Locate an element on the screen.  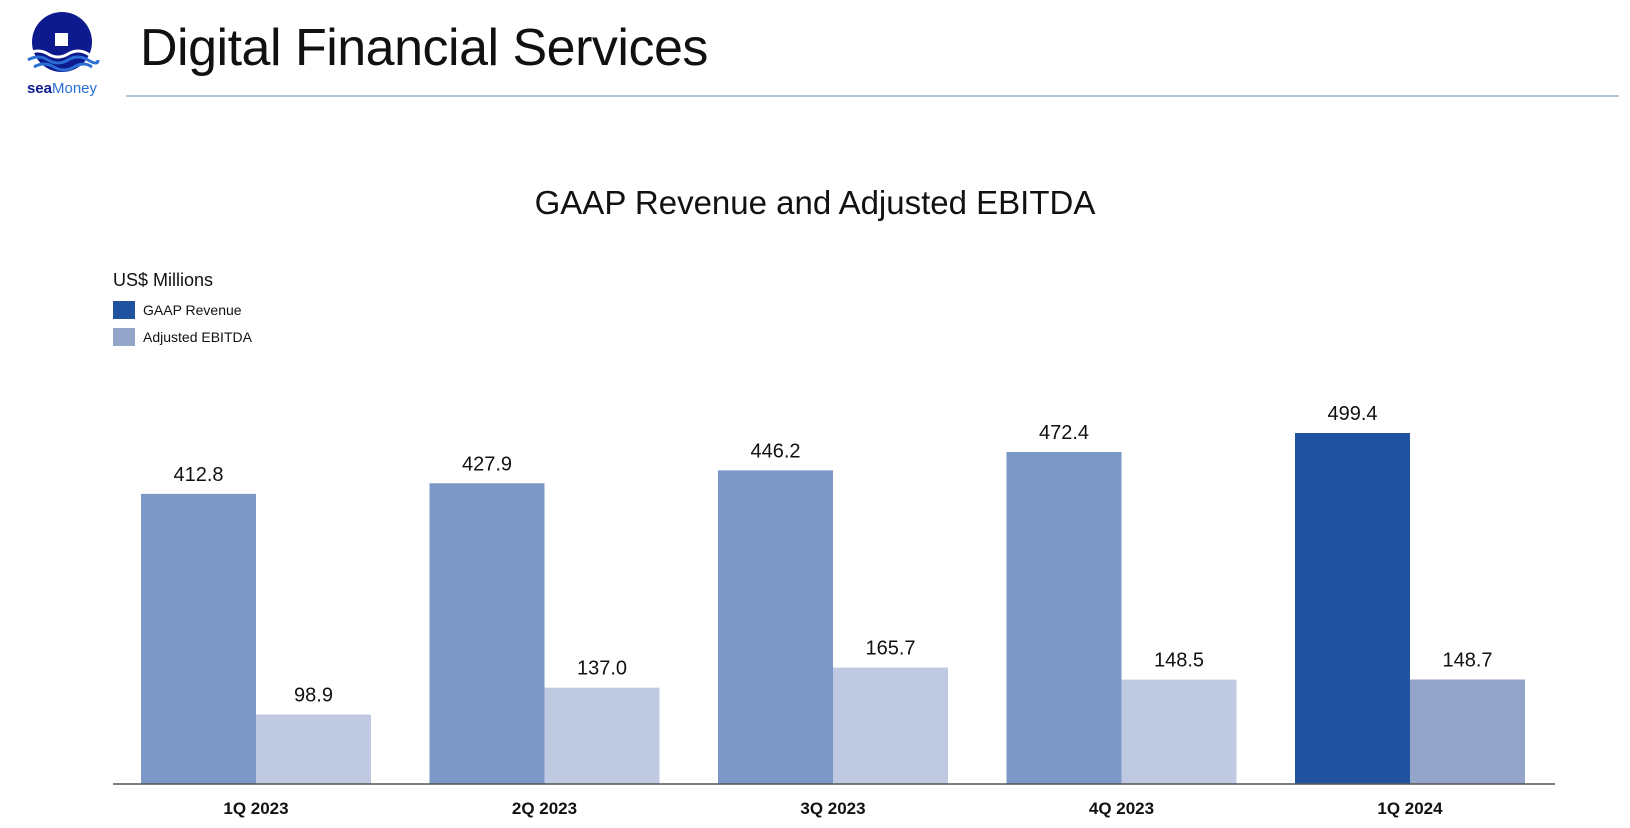
x-tick-label-2: 2Q 2023 is located at coordinates (544, 808).